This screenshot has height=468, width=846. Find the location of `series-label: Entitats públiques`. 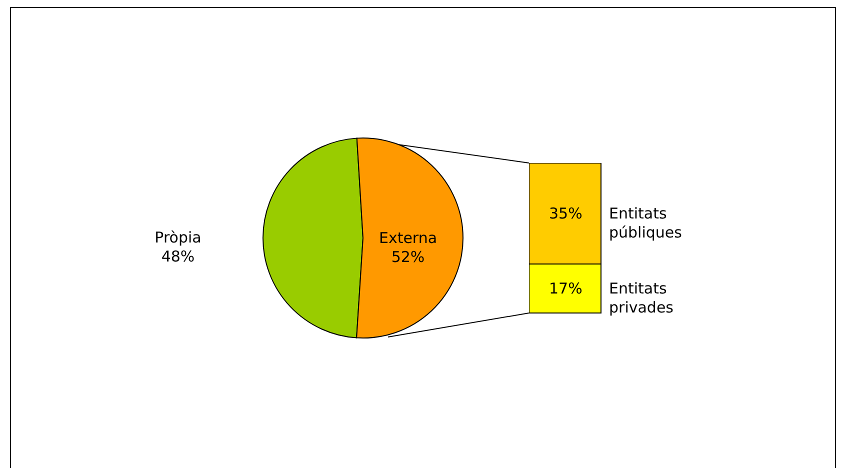

series-label: Entitats públiques is located at coordinates (645, 223).